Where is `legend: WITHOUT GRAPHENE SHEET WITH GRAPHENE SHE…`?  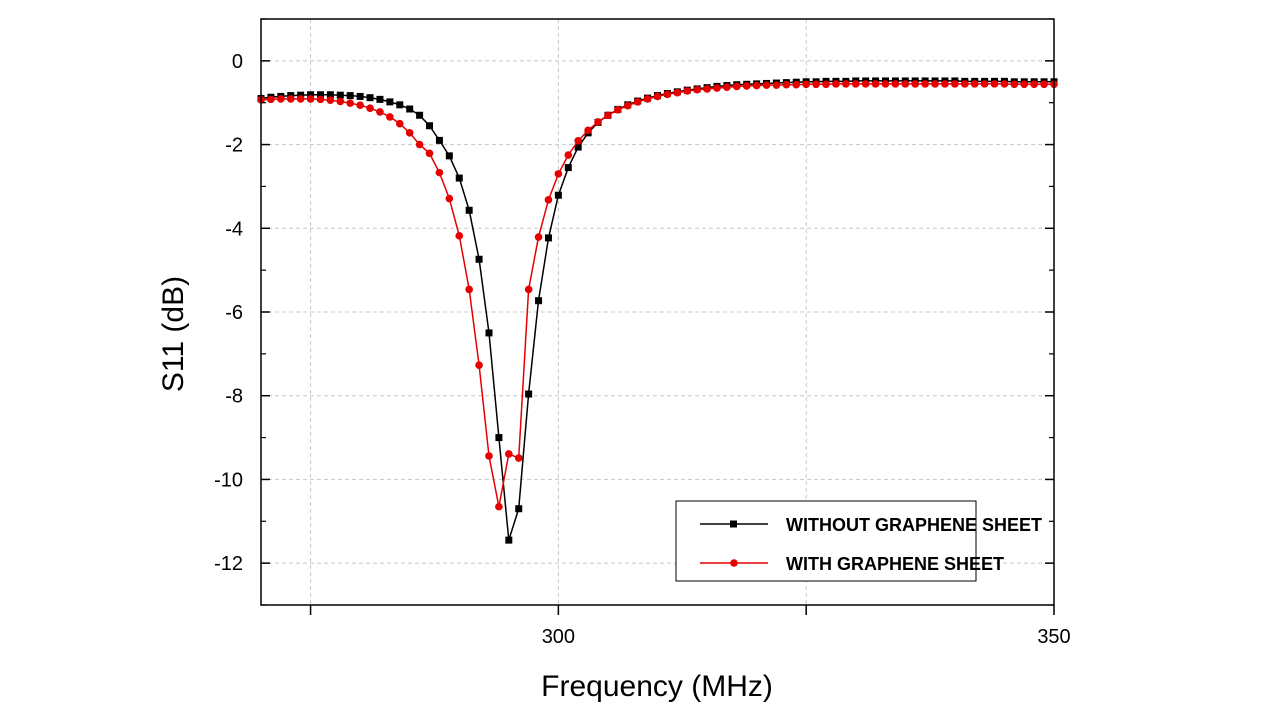
legend: WITHOUT GRAPHENE SHEET WITH GRAPHENE SHE… is located at coordinates (858, 541).